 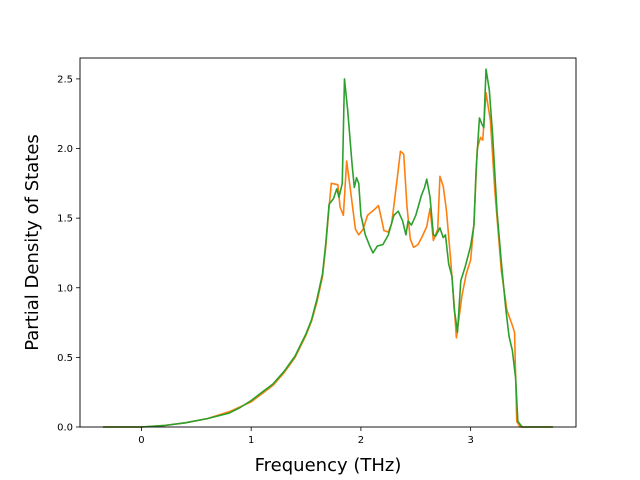 I want to click on y-tick-label: 0.0, so click(x=65, y=428).